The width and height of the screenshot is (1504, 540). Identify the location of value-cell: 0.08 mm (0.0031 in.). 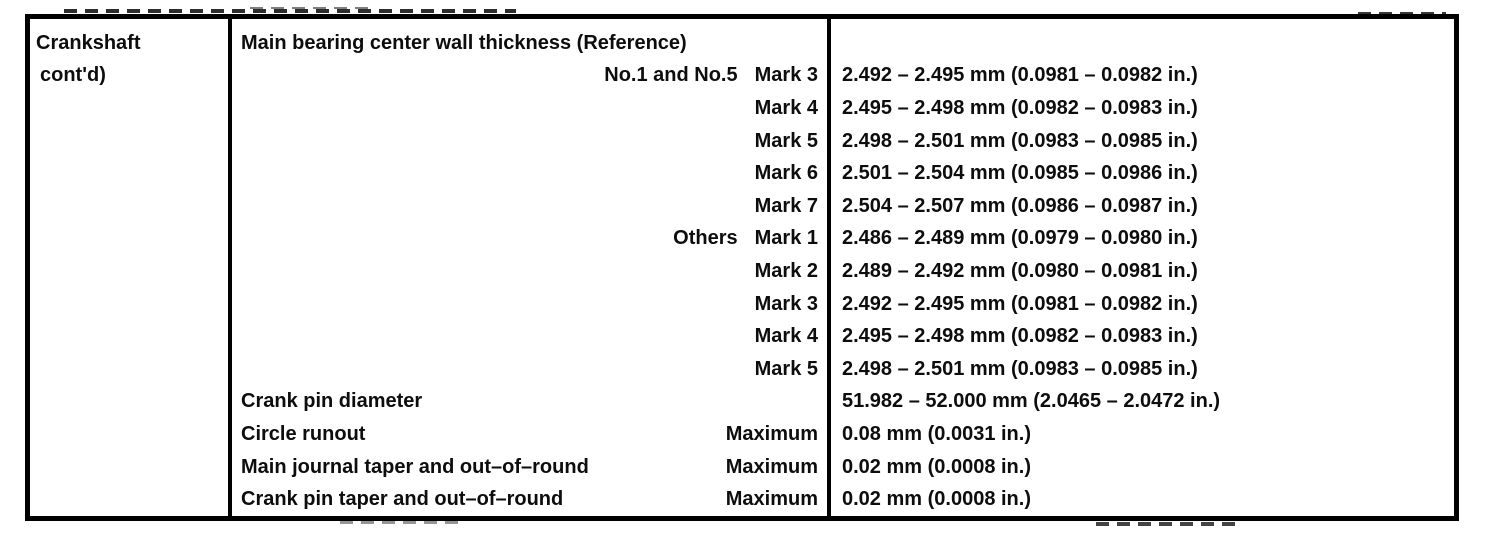
(936, 433).